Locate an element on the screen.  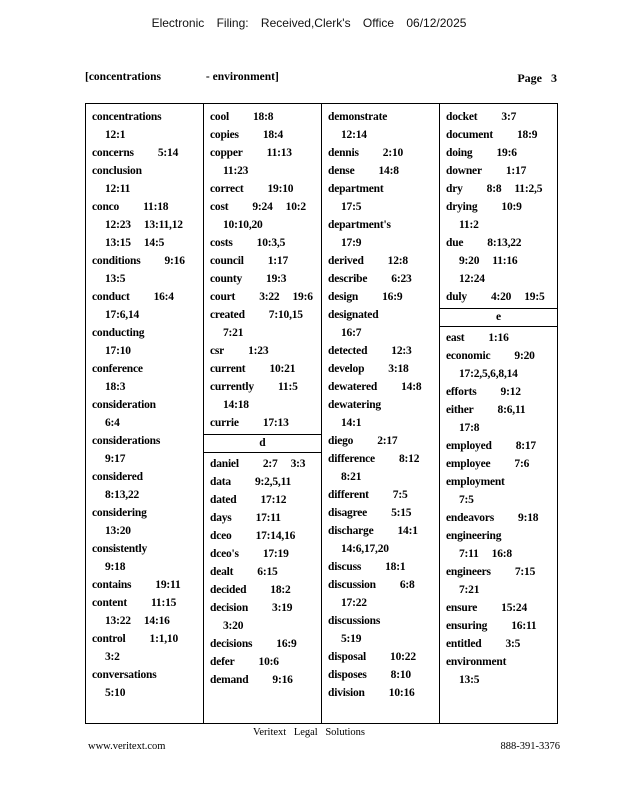
index-word: duly is located at coordinates (456, 297).